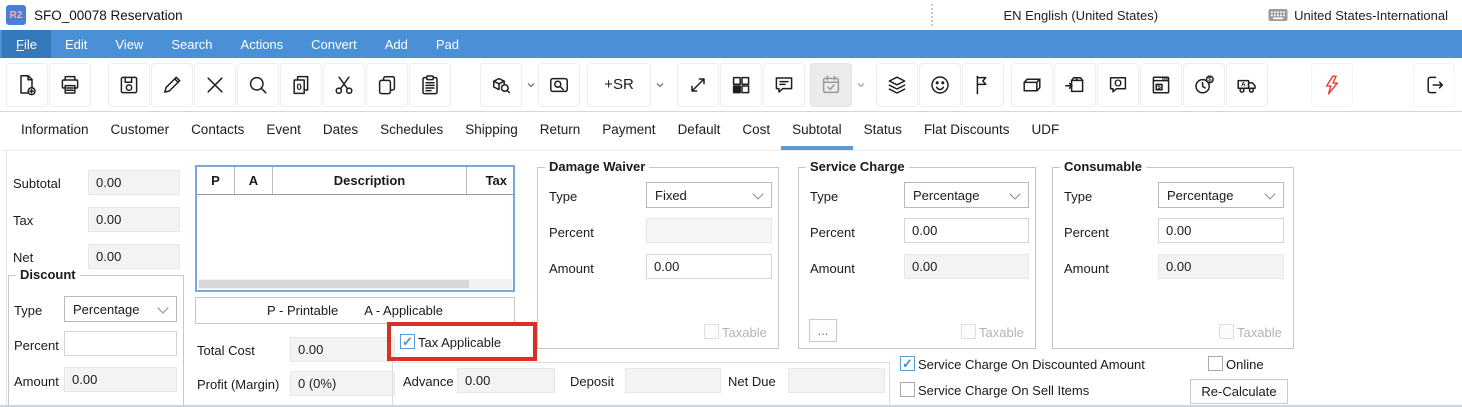 The image size is (1462, 407). Describe the element at coordinates (699, 129) in the screenshot. I see `tab-default: Default` at that location.